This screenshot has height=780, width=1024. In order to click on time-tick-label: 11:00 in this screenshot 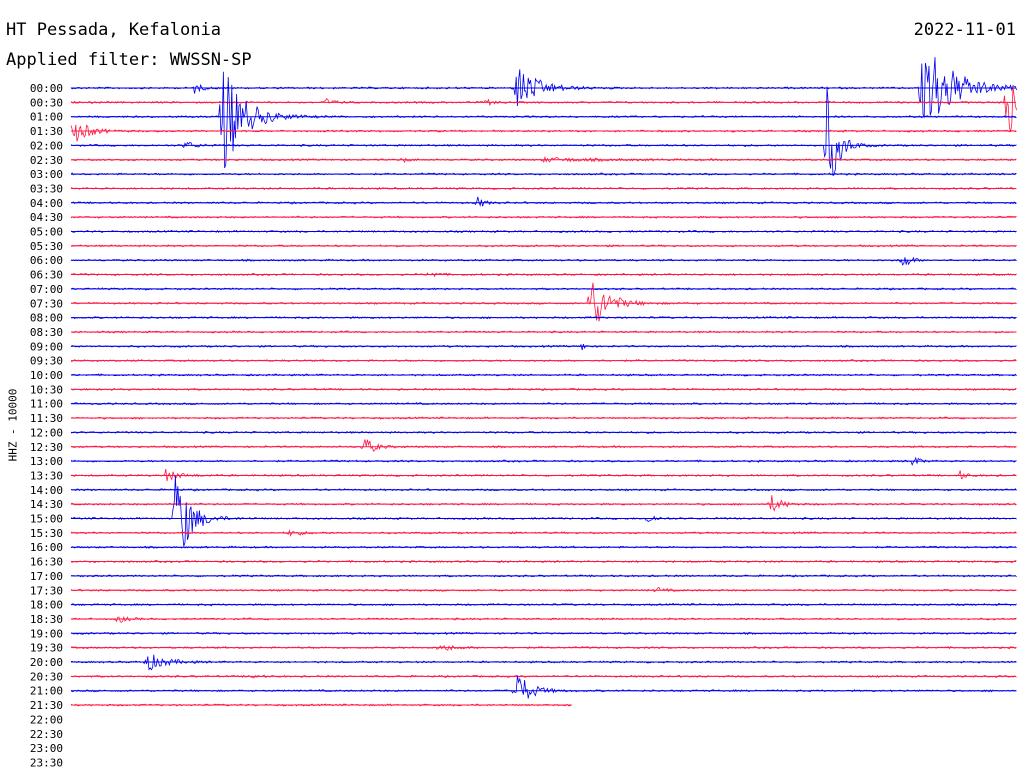, I will do `click(46, 404)`.